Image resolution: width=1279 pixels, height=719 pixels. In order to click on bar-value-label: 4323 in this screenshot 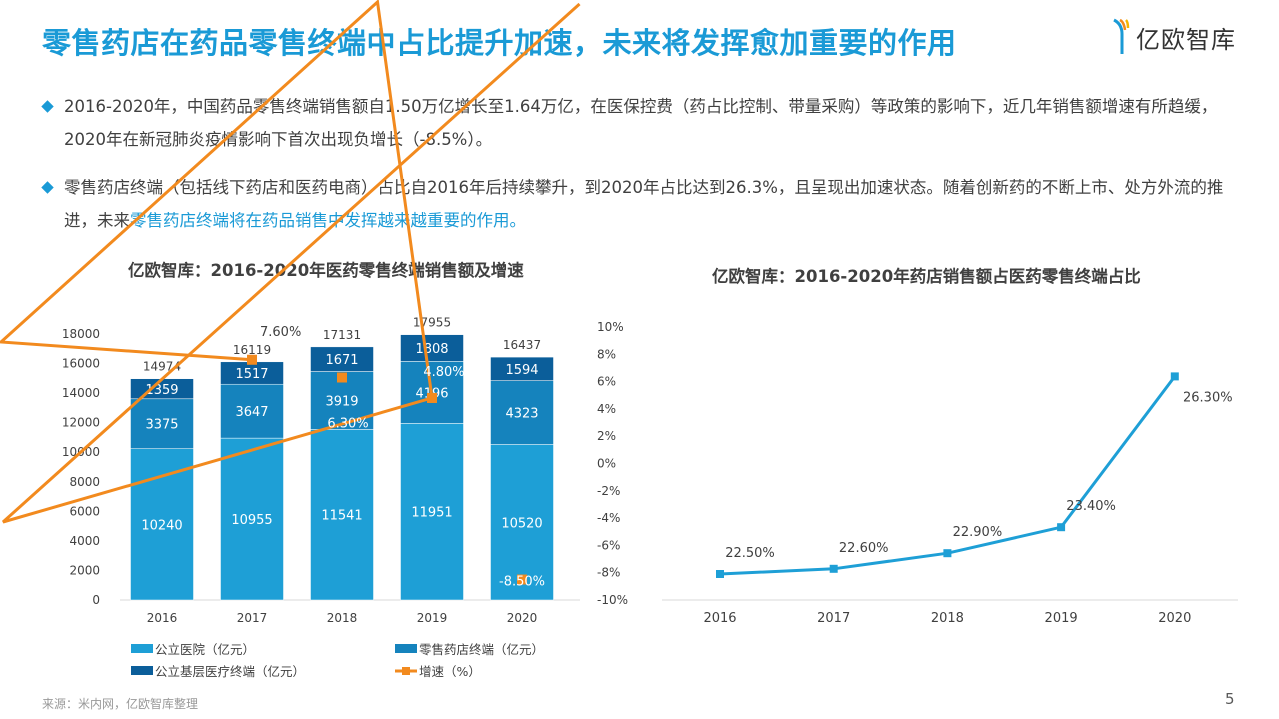, I will do `click(521, 414)`.